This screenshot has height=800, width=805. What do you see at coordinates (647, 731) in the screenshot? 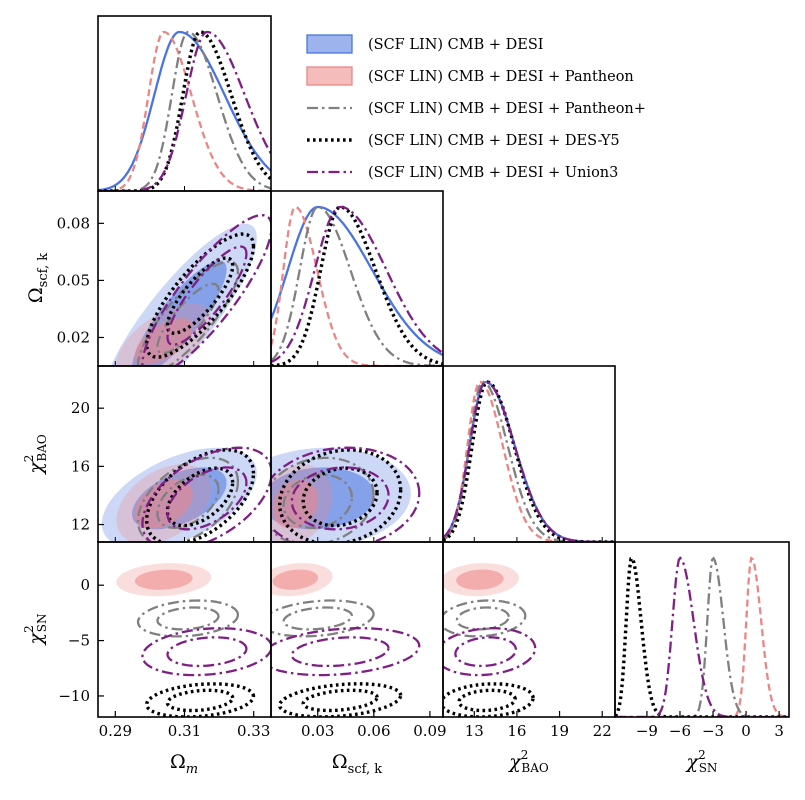
I see `xtick-label-sn-0: −9` at bounding box center [647, 731].